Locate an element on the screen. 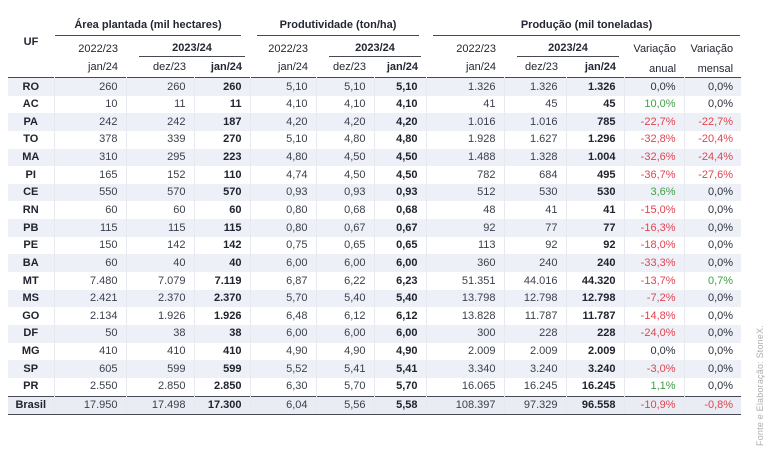 Image resolution: width=767 pixels, height=452 pixels. prod-dez23-cell: 0,68 is located at coordinates (345, 210).